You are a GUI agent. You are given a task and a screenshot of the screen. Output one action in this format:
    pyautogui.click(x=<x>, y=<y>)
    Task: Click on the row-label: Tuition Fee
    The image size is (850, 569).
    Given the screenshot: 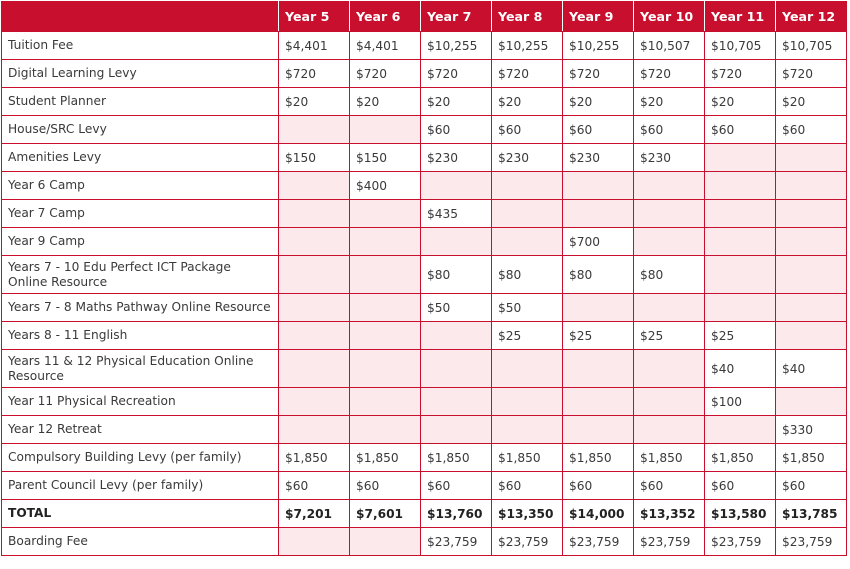 What is the action you would take?
    pyautogui.click(x=140, y=45)
    